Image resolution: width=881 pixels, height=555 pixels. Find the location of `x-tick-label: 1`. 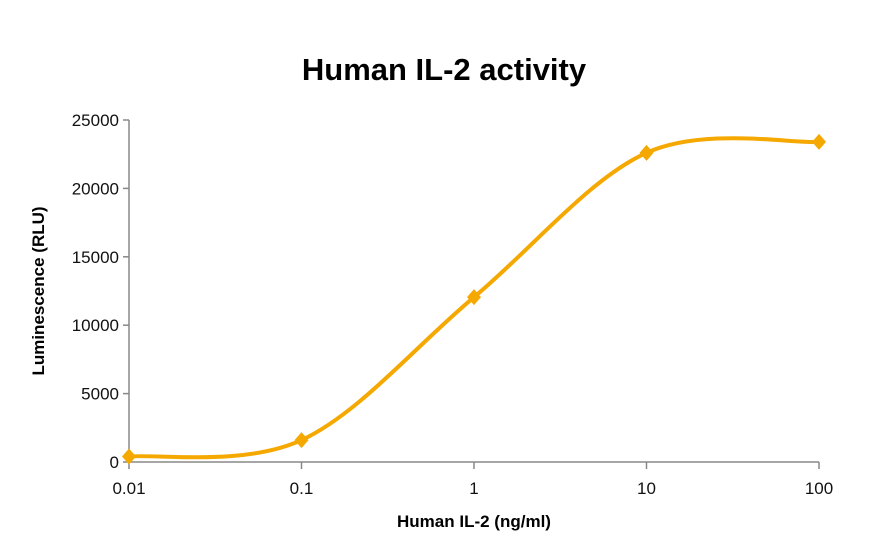

x-tick-label: 1 is located at coordinates (473, 488).